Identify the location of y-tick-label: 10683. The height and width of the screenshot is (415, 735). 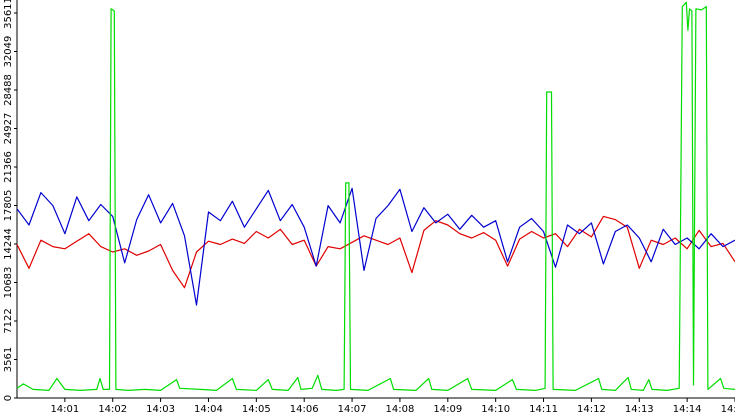
(8, 283).